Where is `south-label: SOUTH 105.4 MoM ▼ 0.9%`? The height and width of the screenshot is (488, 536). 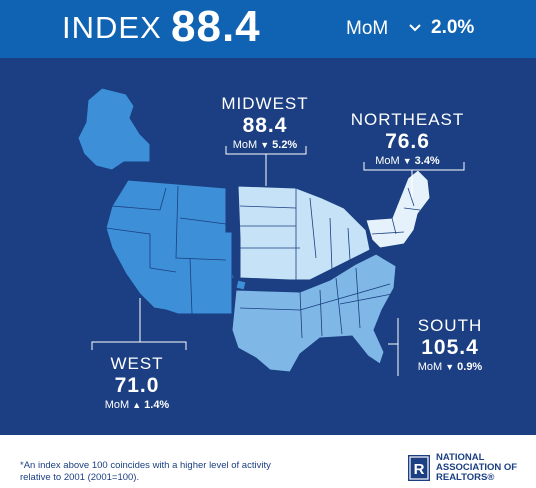
south-label: SOUTH 105.4 MoM ▼ 0.9% is located at coordinates (450, 345).